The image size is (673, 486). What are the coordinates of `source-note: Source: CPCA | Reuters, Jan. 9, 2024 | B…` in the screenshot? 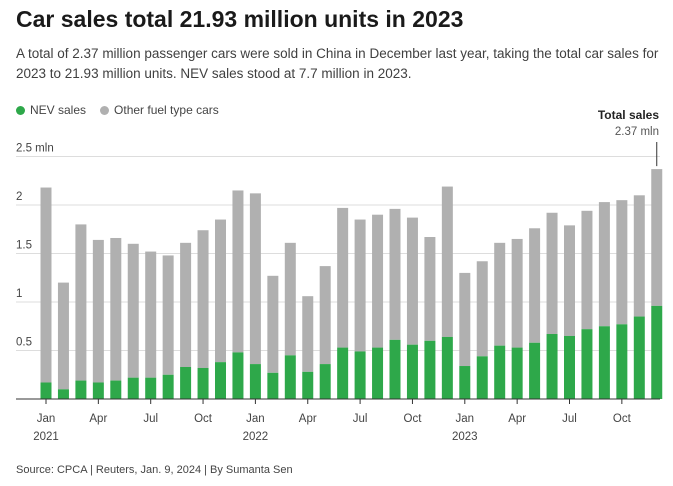 It's located at (154, 470).